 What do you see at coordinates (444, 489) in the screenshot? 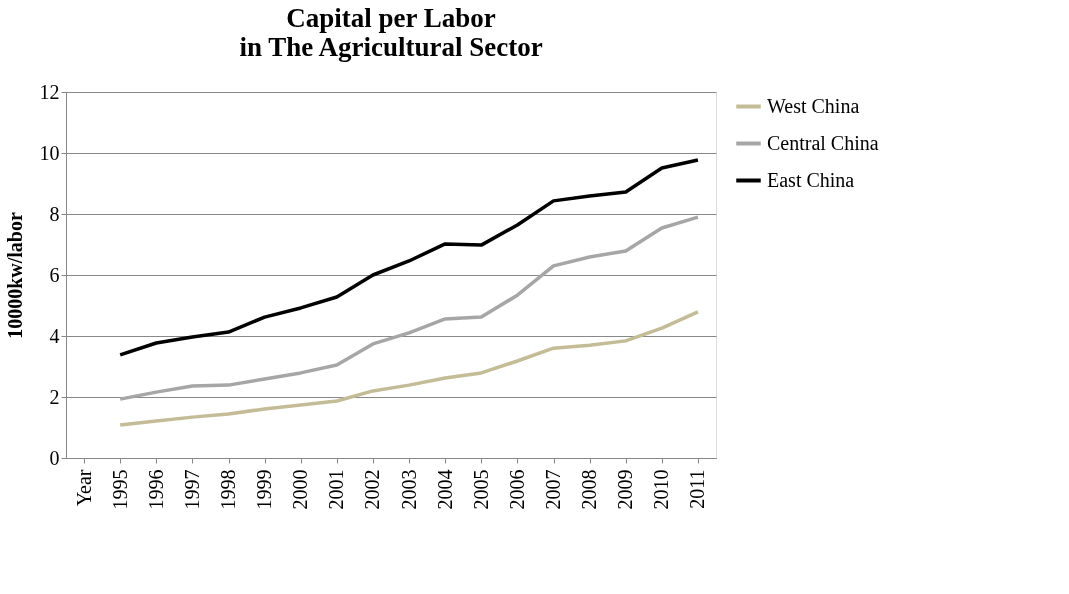
I see `x-tick-label: 2004` at bounding box center [444, 489].